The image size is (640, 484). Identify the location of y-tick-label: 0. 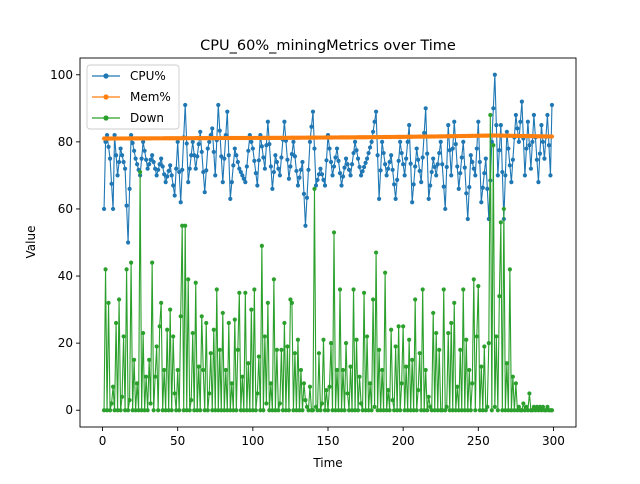
(69, 410).